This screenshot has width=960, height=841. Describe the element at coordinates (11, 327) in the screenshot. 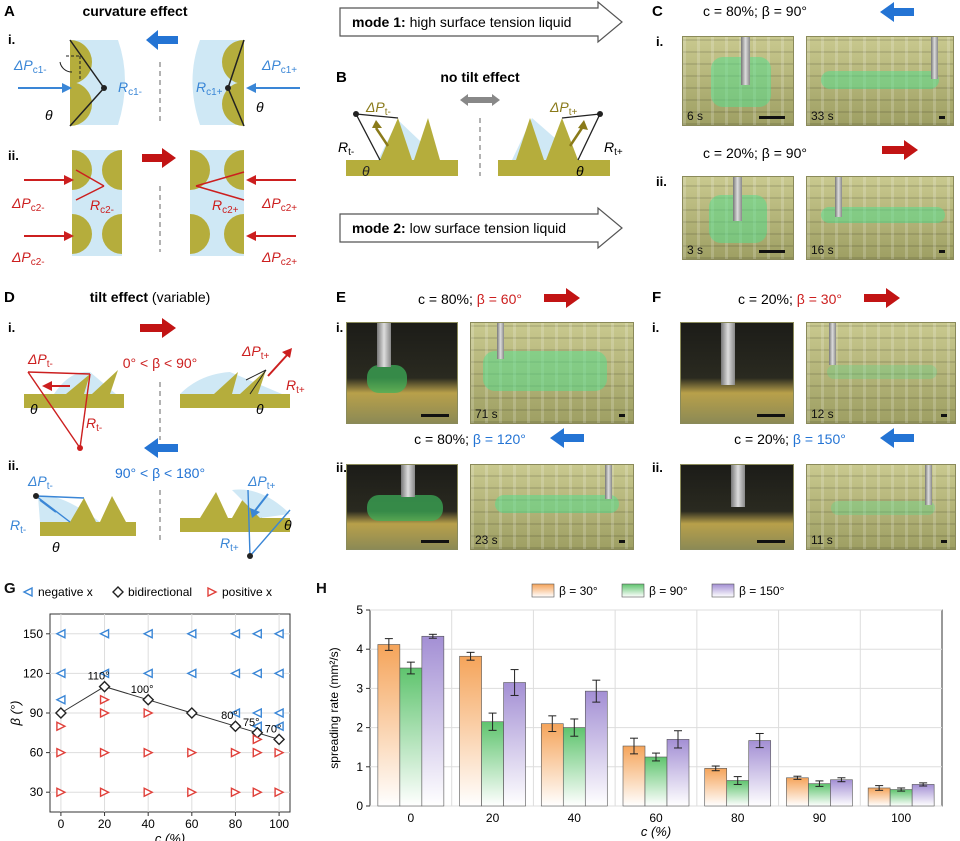

I see `panel-d-i-label: i.` at that location.